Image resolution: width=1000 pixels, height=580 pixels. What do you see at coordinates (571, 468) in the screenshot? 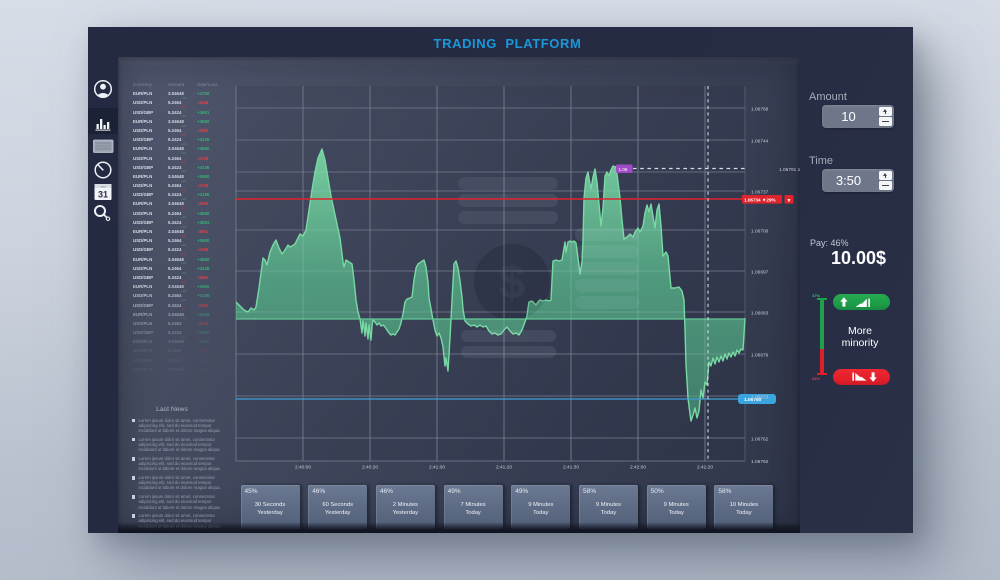
I see `svg-text: 2:41:30` at bounding box center [571, 468].